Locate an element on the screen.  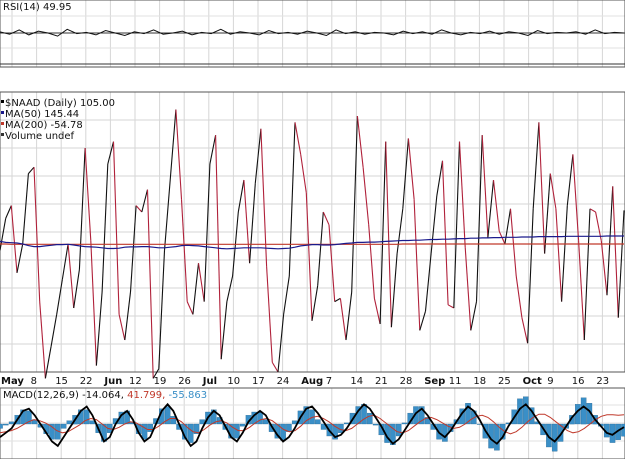
legend-entry: Volume undef is located at coordinates (40, 136).